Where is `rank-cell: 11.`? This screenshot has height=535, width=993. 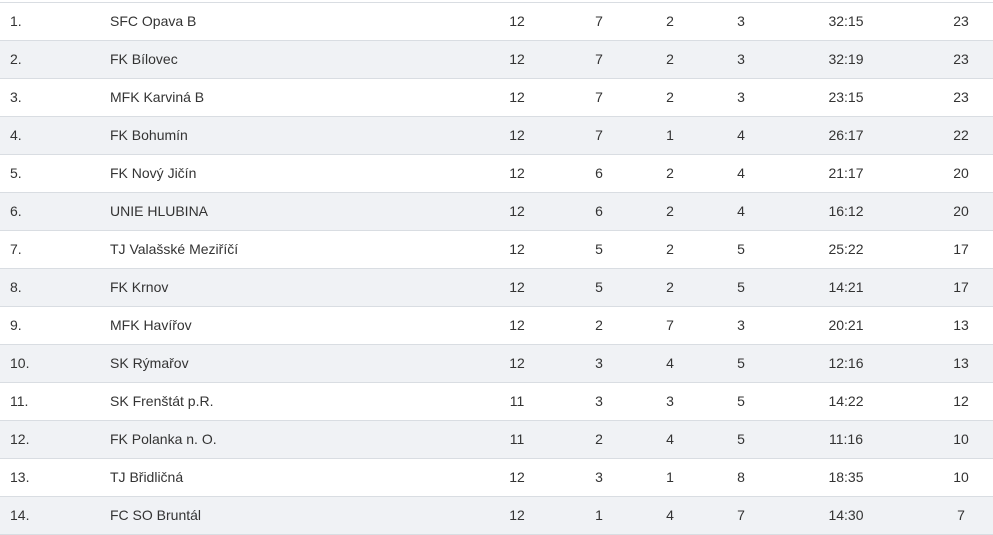
rank-cell: 11. is located at coordinates (19, 401).